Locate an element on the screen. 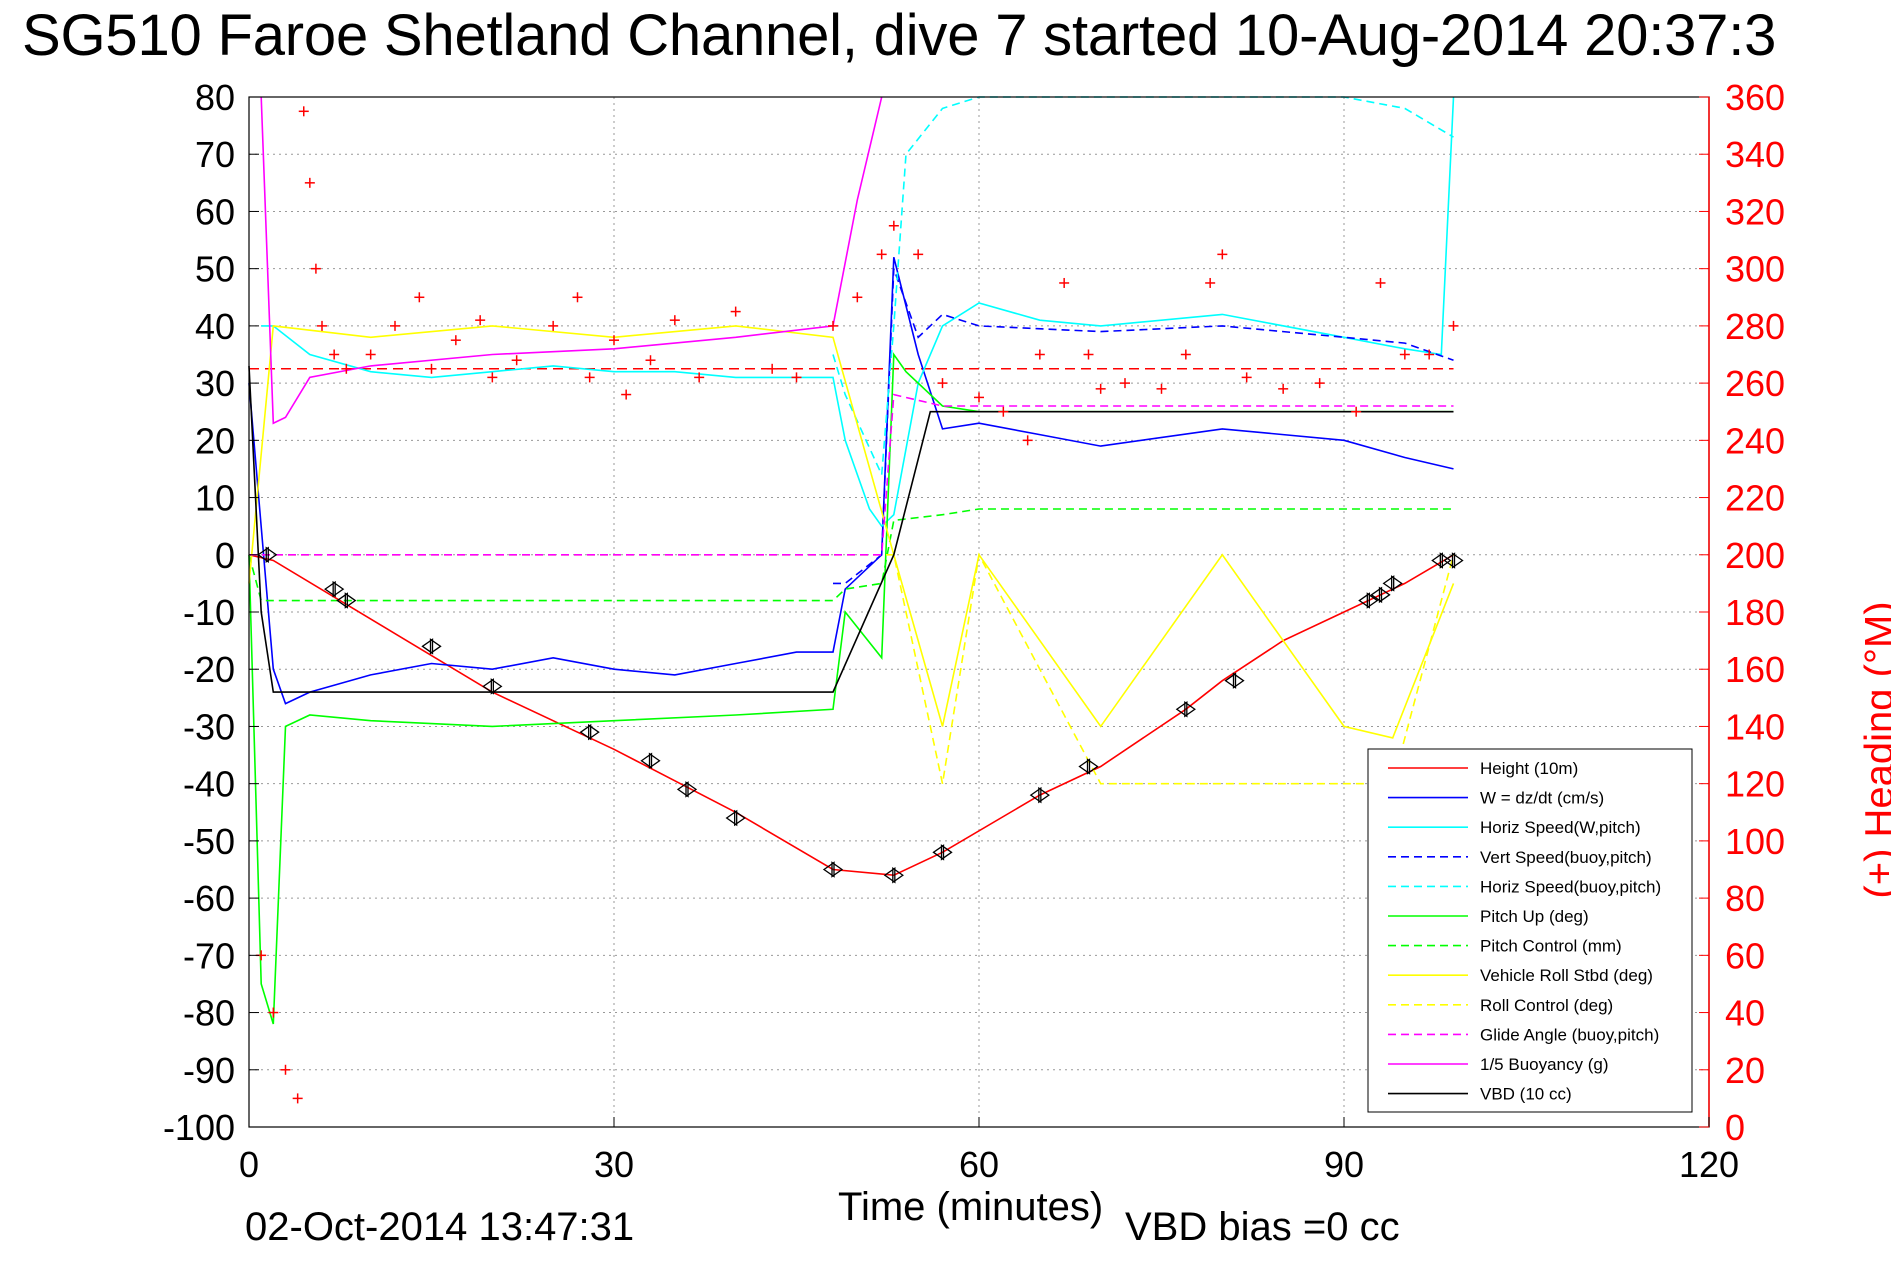  x-axis-ticks: 0 30 60 90 120 is located at coordinates (989, 1151).